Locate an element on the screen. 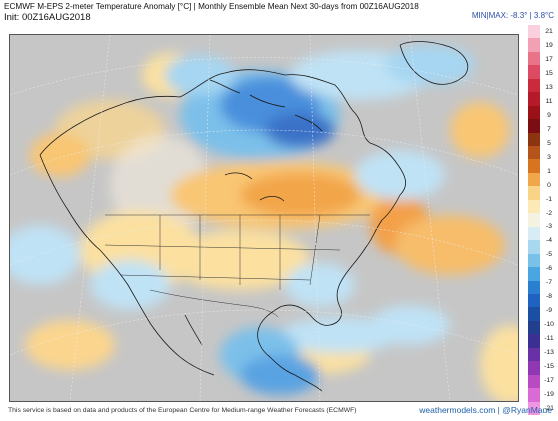 This screenshot has width=558, height=421. political-borders is located at coordinates (237, 266).